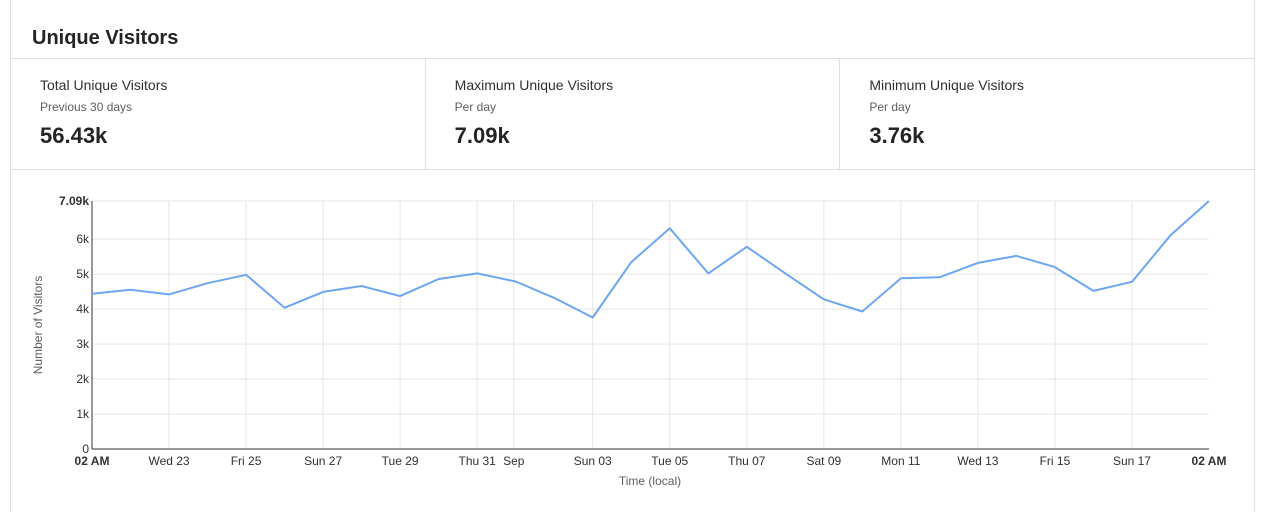  Describe the element at coordinates (747, 461) in the screenshot. I see `x-tick-label: Thu 07` at that location.